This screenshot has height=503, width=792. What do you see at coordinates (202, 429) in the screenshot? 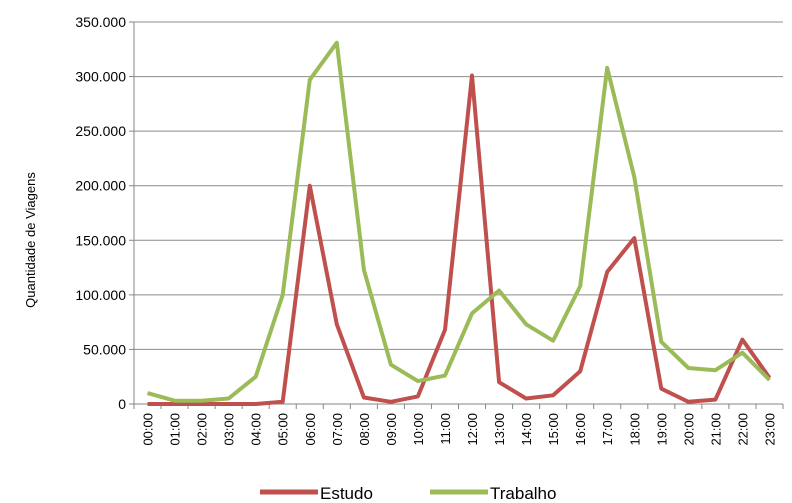
I see `x-tick-label: 02:00` at bounding box center [202, 429].